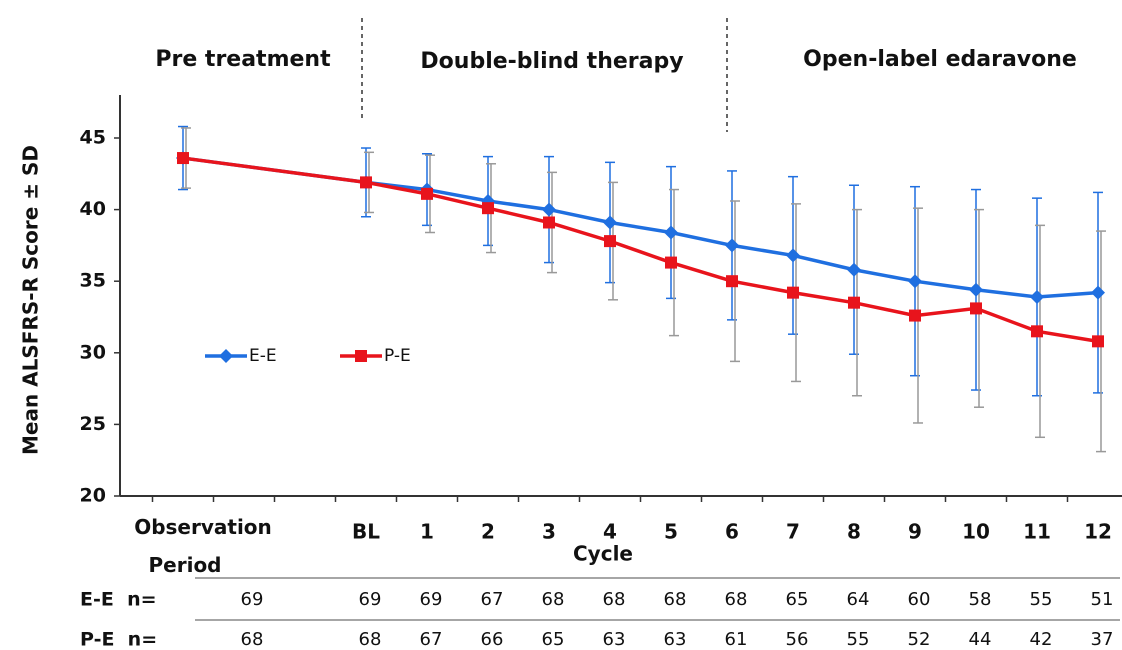  Describe the element at coordinates (203, 546) in the screenshot. I see `x-tick-label: Observation Period` at that location.